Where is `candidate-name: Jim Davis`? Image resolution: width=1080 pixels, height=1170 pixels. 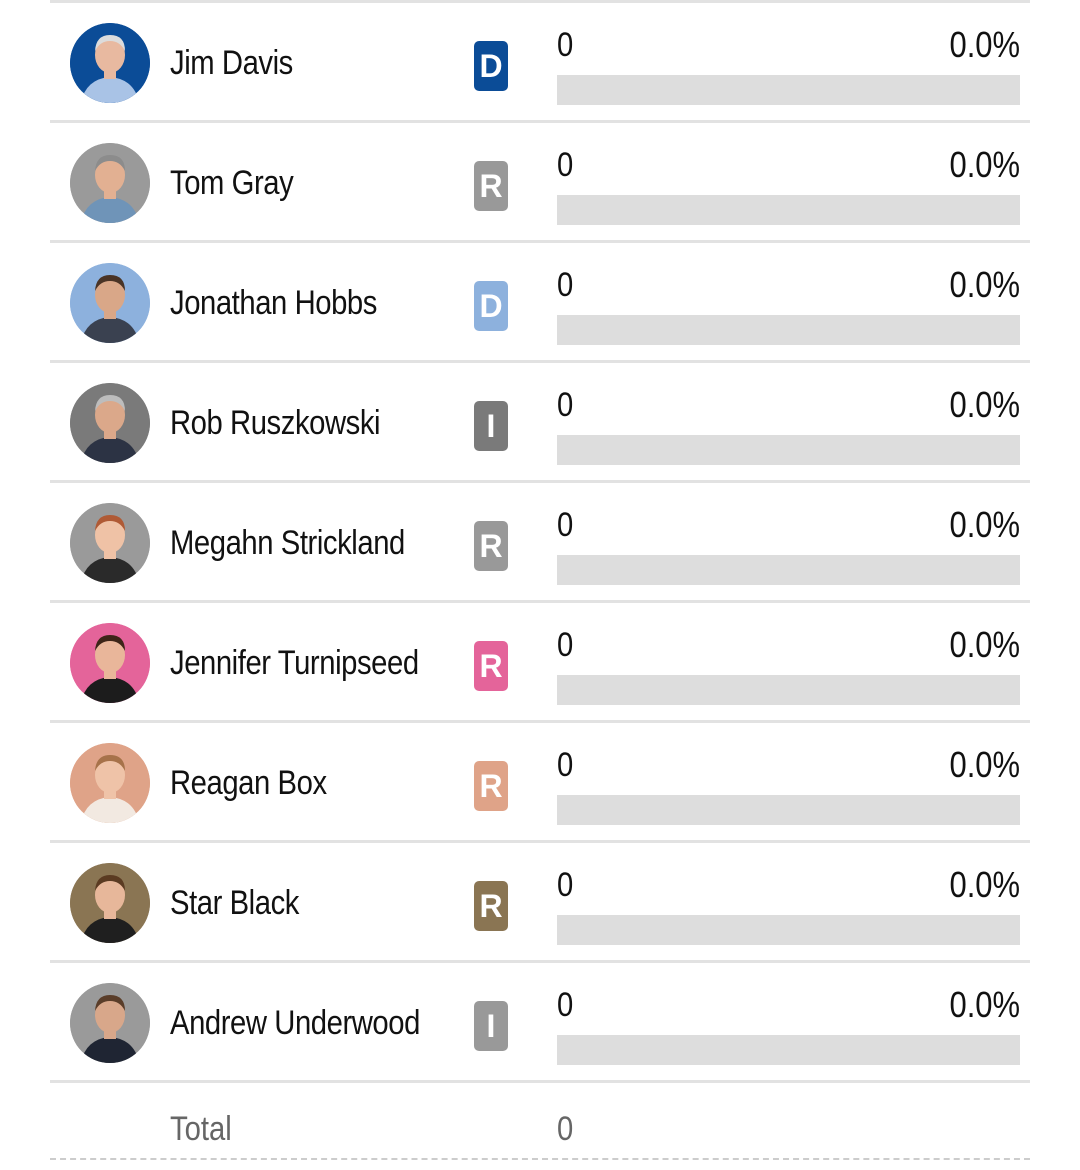 candidate-name: Jim Davis is located at coordinates (231, 63).